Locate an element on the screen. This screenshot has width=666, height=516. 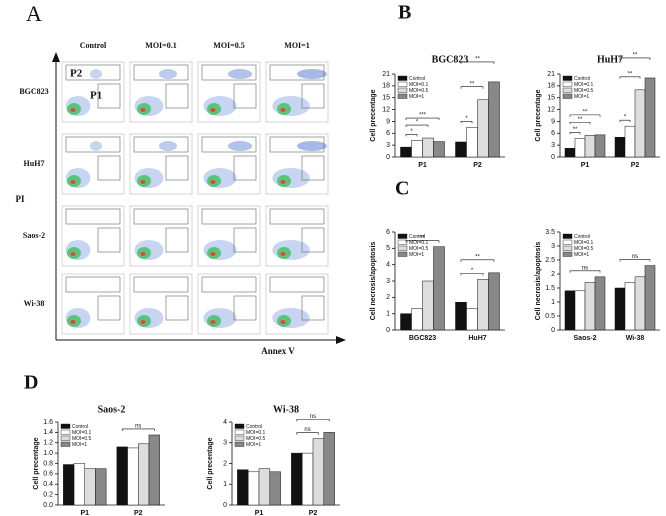
y-tick-label: 4 is located at coordinates (388, 265).